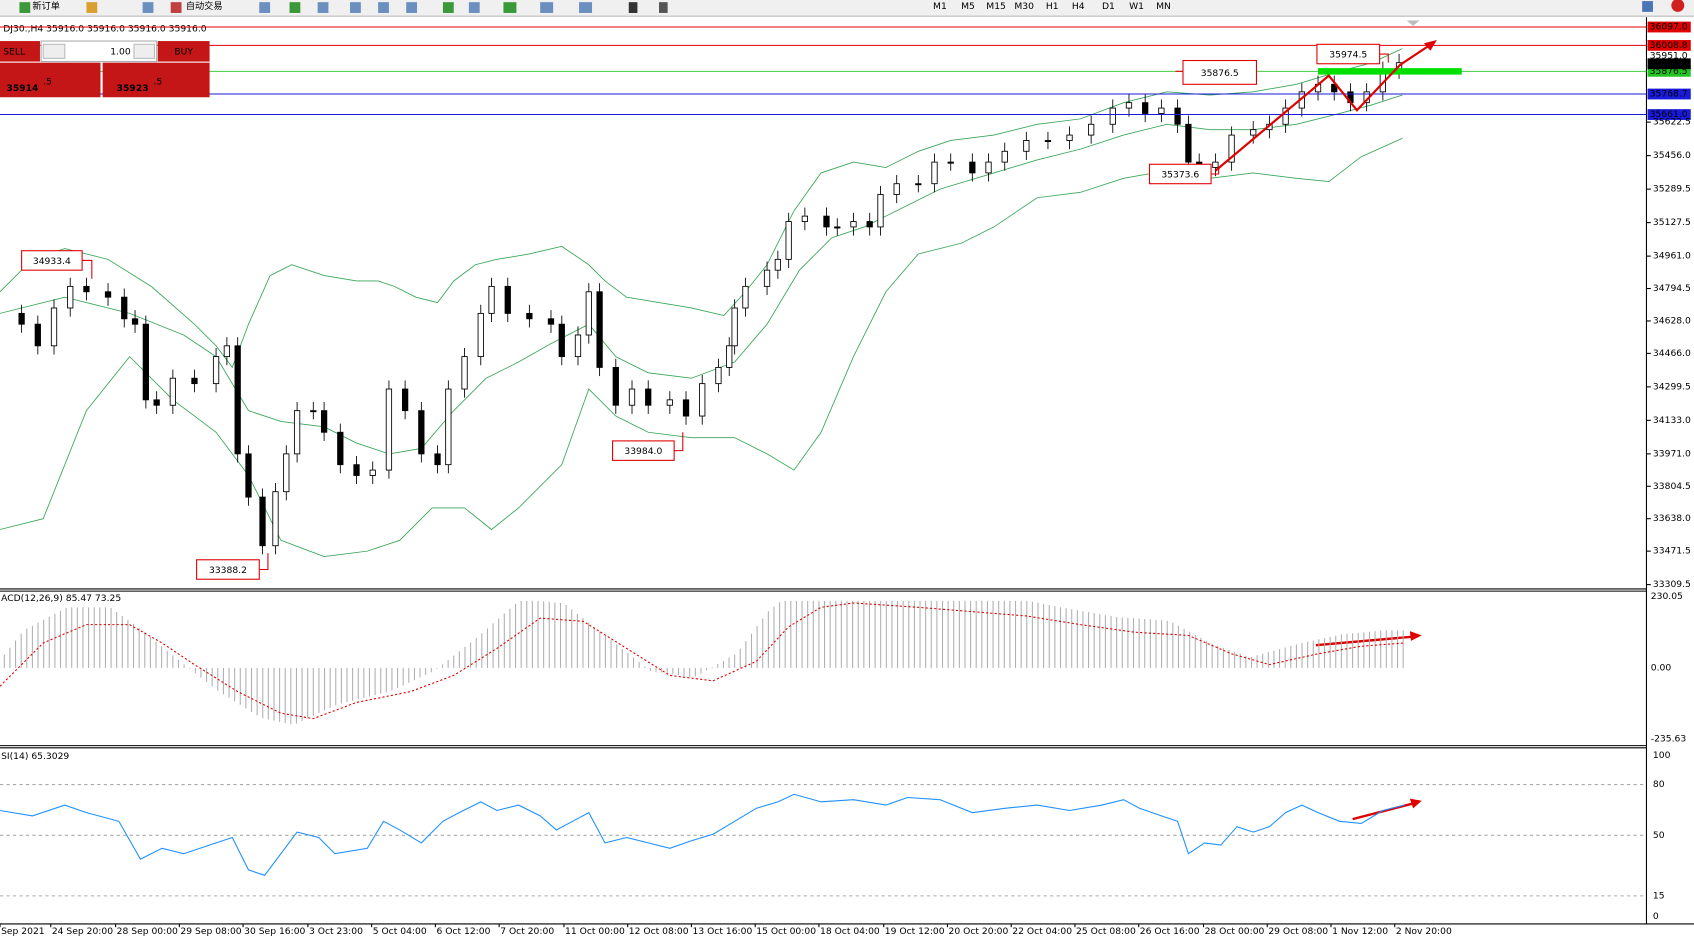 The image size is (1694, 938). What do you see at coordinates (1106, 931) in the screenshot?
I see `date-label: 25 Oct 08:00` at bounding box center [1106, 931].